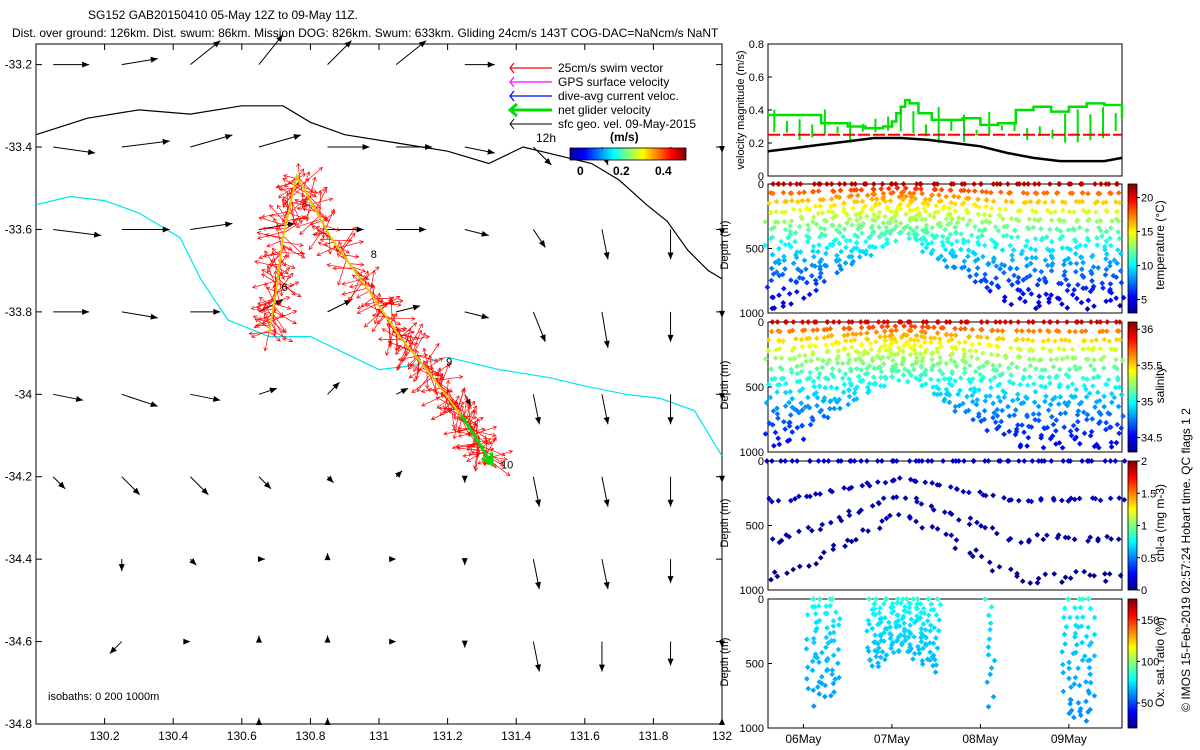 The width and height of the screenshot is (1200, 750). What do you see at coordinates (585, 736) in the screenshot?
I see `map-x-tick-label: 131.6` at bounding box center [585, 736].